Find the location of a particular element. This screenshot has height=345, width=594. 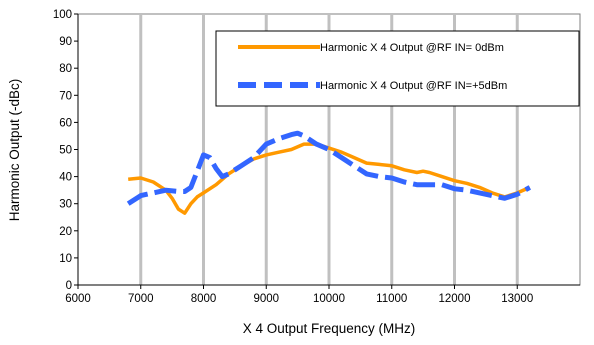

x-axis-title: X 4 Output Frequency (MHz) is located at coordinates (329, 328).